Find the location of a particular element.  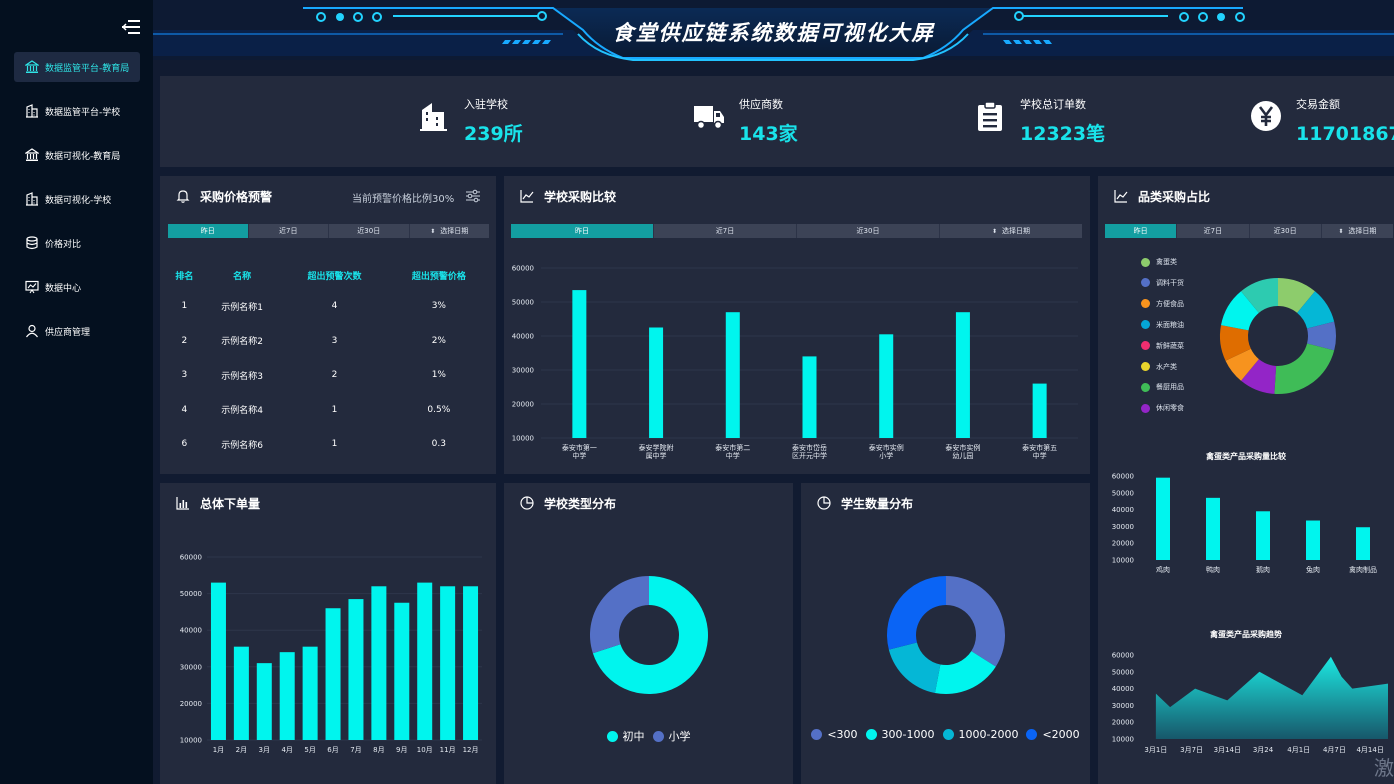

legend-item: 米面粮油 is located at coordinates (1162, 325).